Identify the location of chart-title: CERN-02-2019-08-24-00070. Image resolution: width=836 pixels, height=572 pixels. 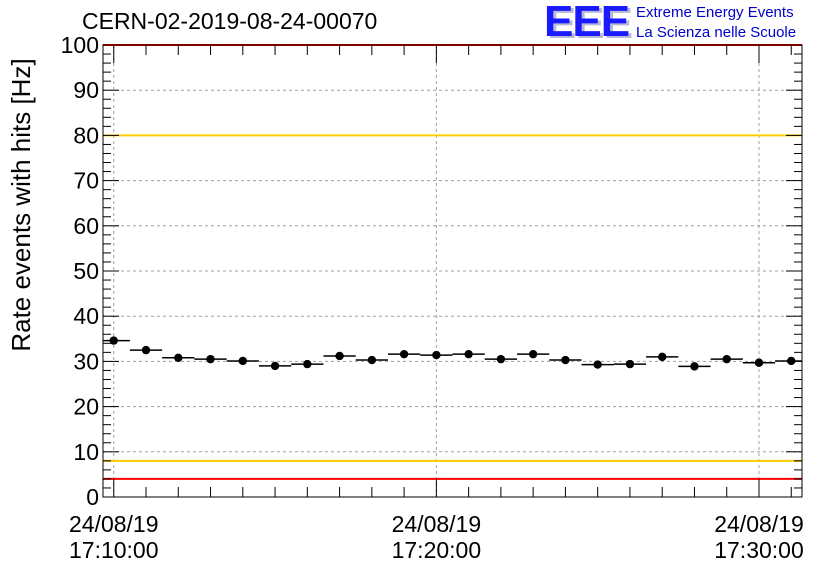
(230, 21).